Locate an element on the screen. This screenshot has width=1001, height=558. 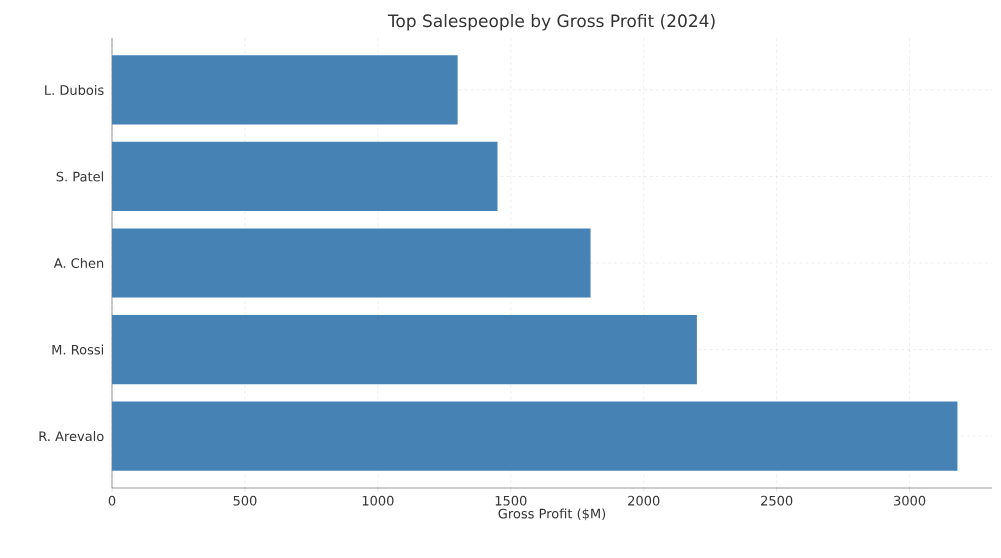
y-tick-label: M. Rossi is located at coordinates (78, 349).